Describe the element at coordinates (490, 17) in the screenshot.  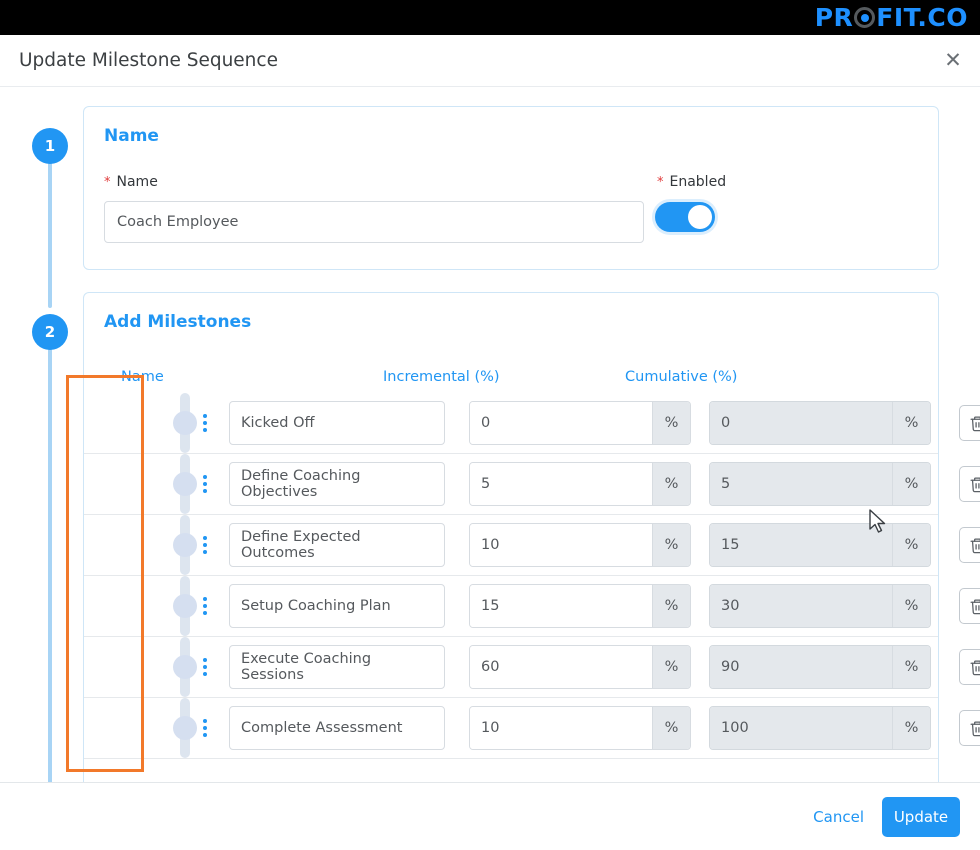
I see `top-brand-bar: PR FIT.CO` at that location.